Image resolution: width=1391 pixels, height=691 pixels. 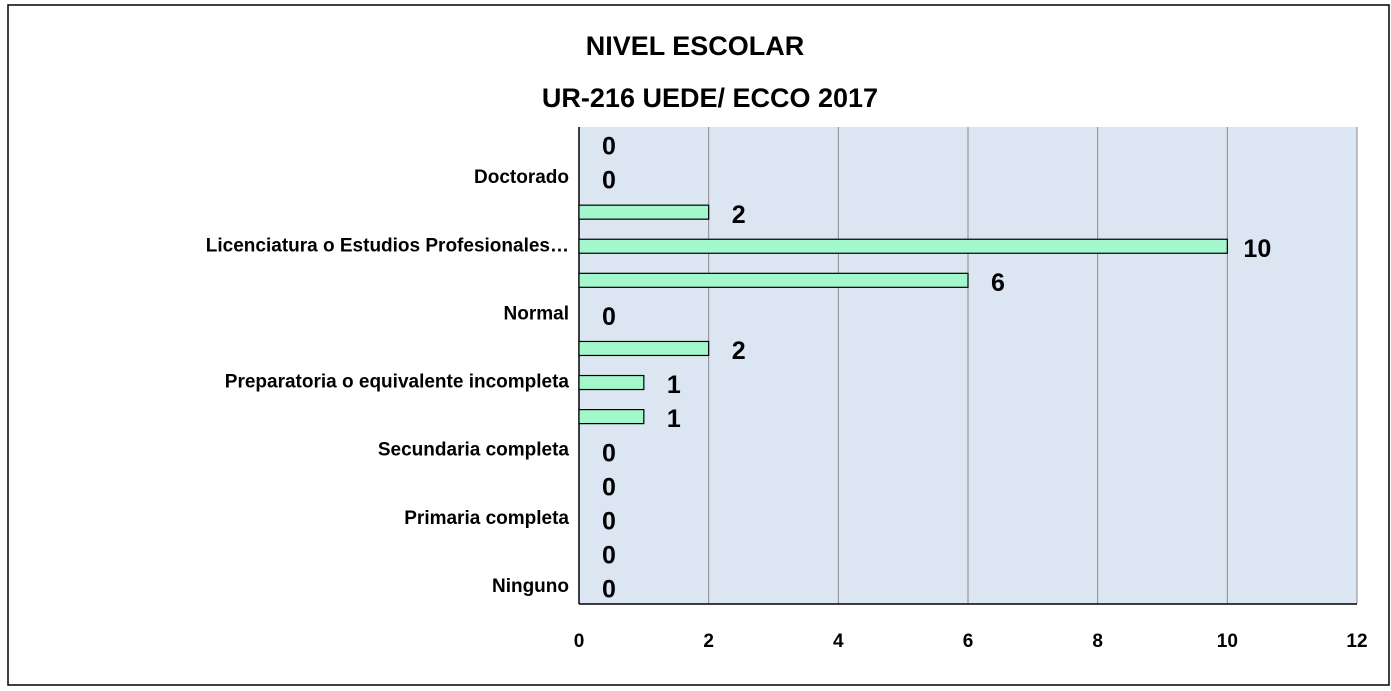 I want to click on y-tick-label: Primaria completa, so click(x=486, y=518).